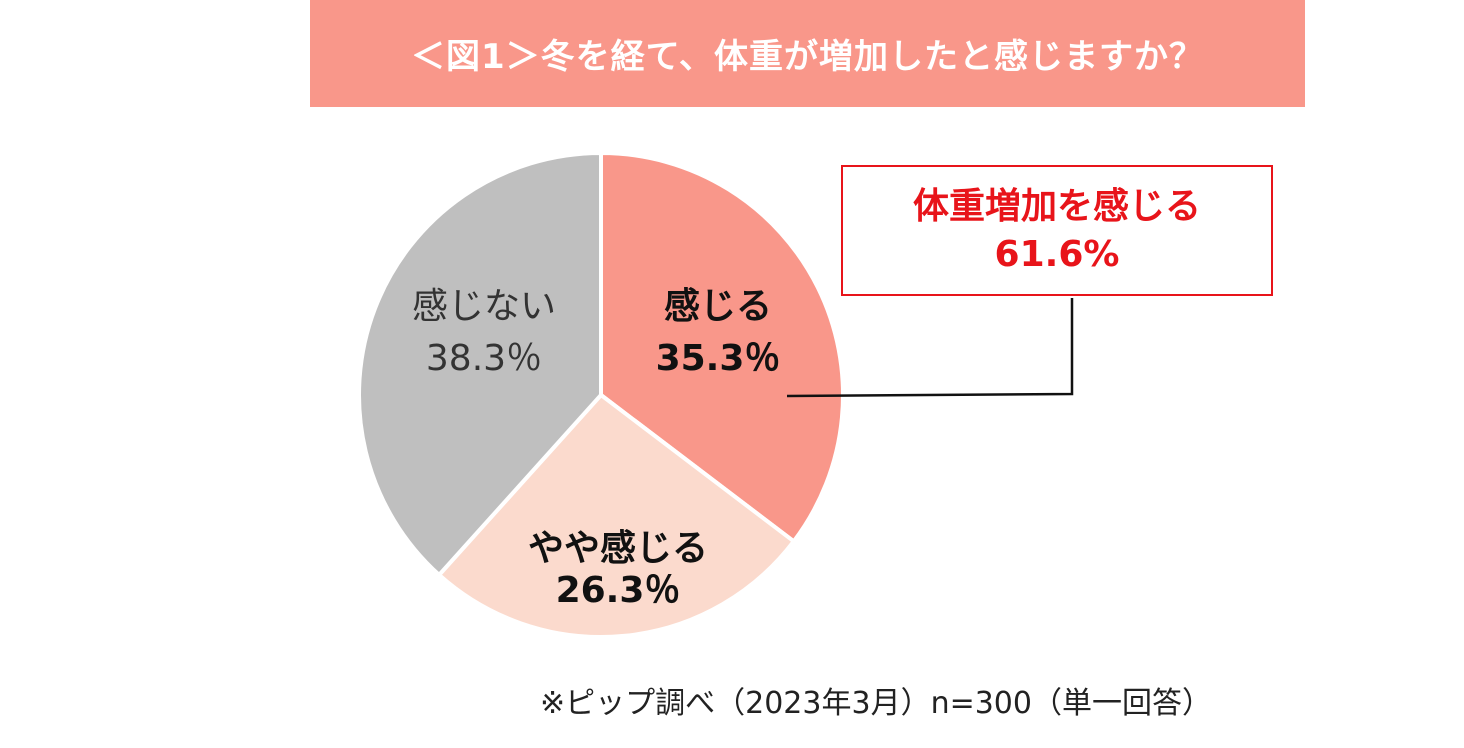  I want to click on slice-value-label: 35.3％, so click(718, 358).